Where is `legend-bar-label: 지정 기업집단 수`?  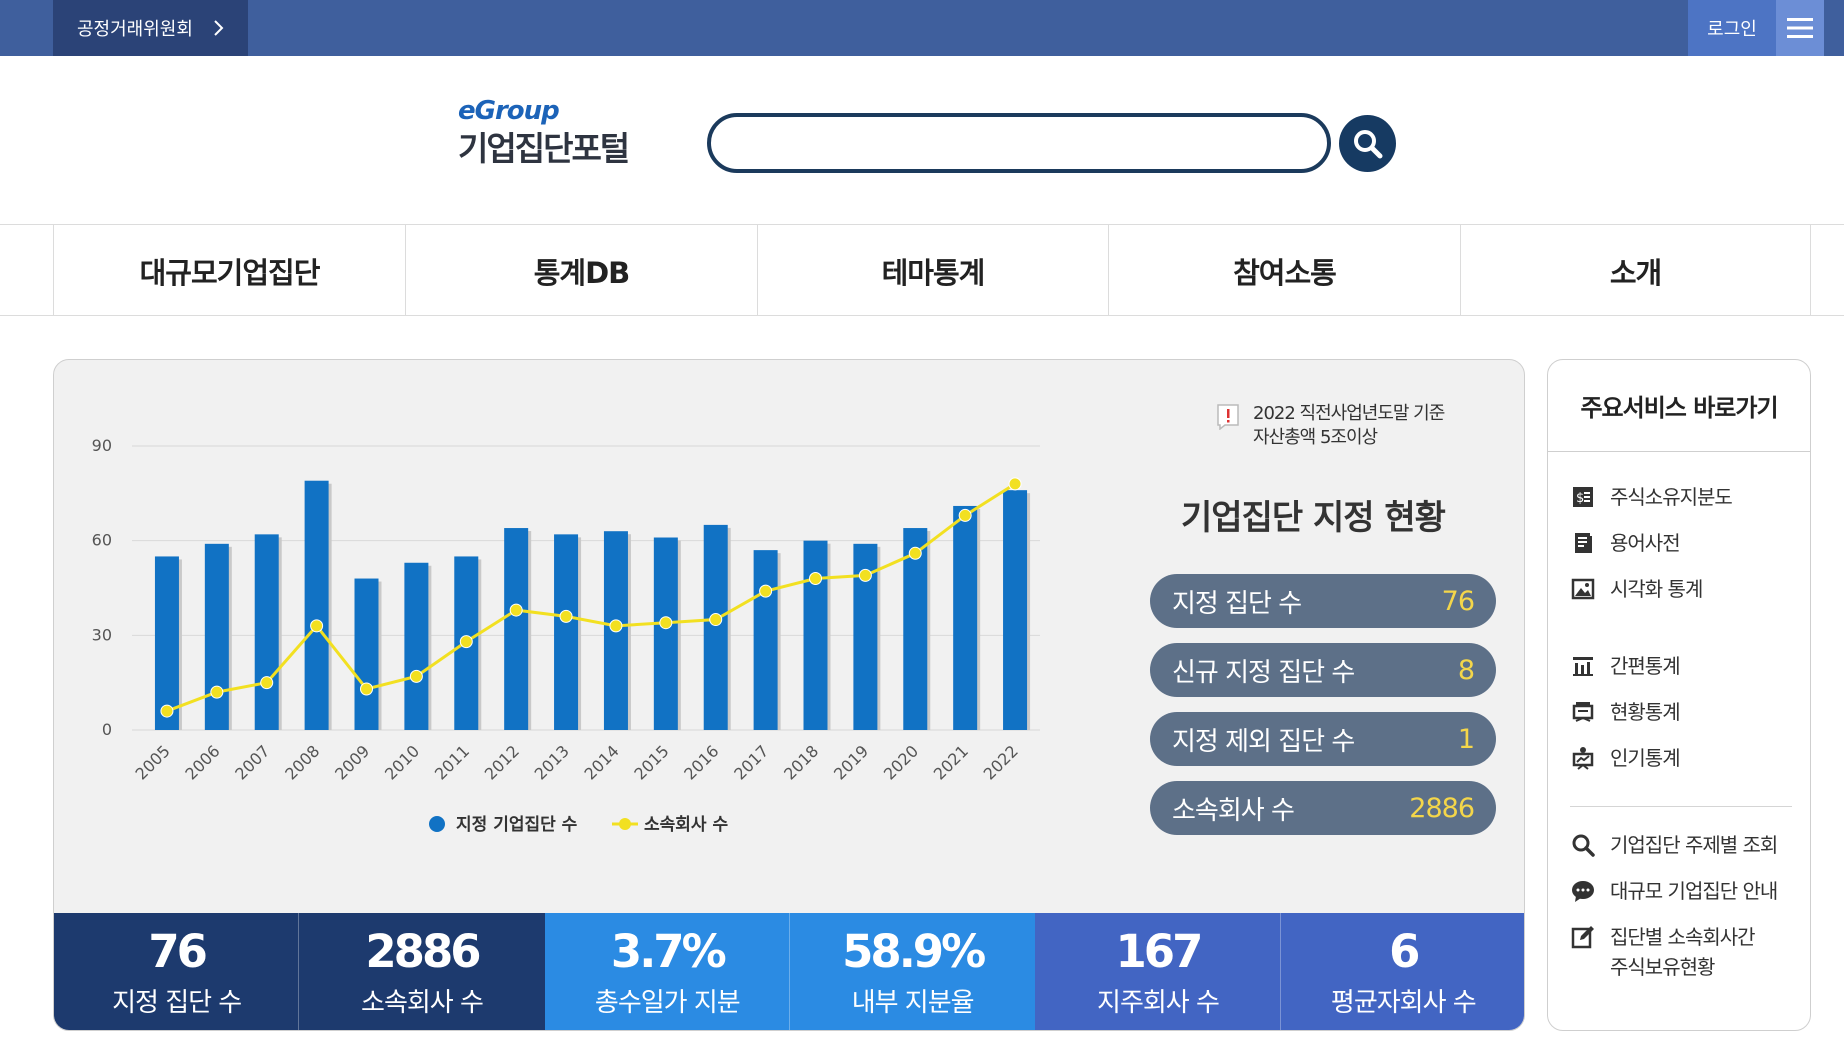
legend-bar-label: 지정 기업집단 수 is located at coordinates (517, 825).